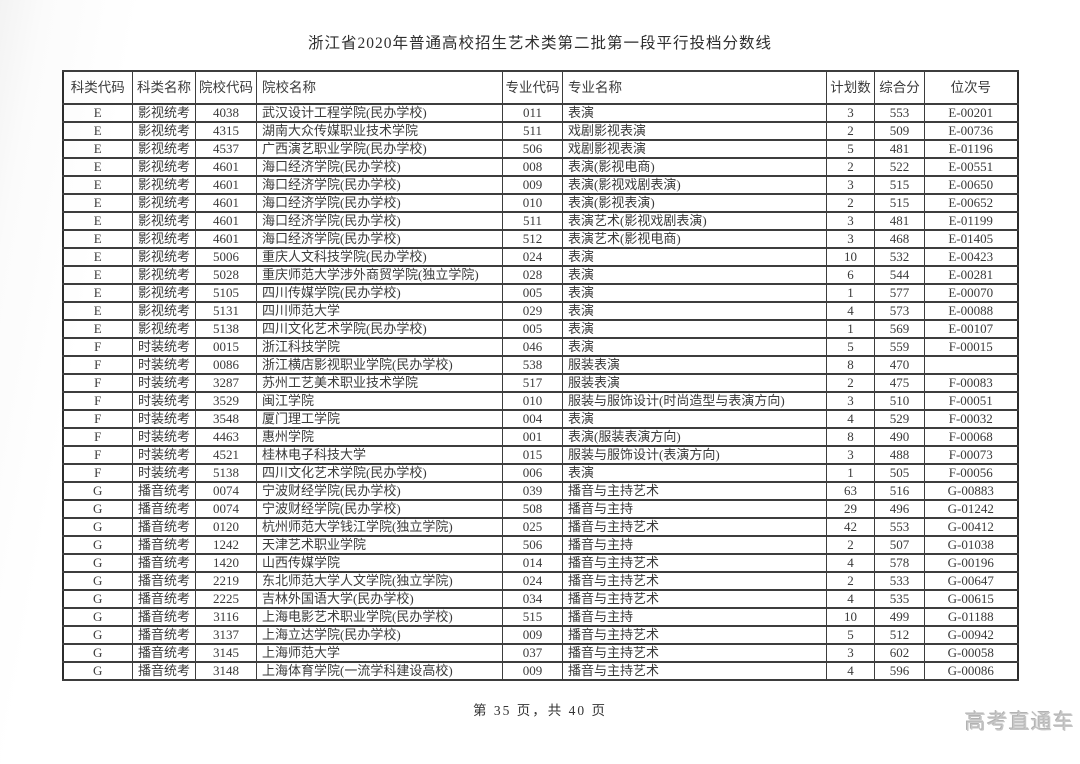 This screenshot has height=764, width=1080. What do you see at coordinates (379, 455) in the screenshot?
I see `table-cell: 桂林电子科技大学` at bounding box center [379, 455].